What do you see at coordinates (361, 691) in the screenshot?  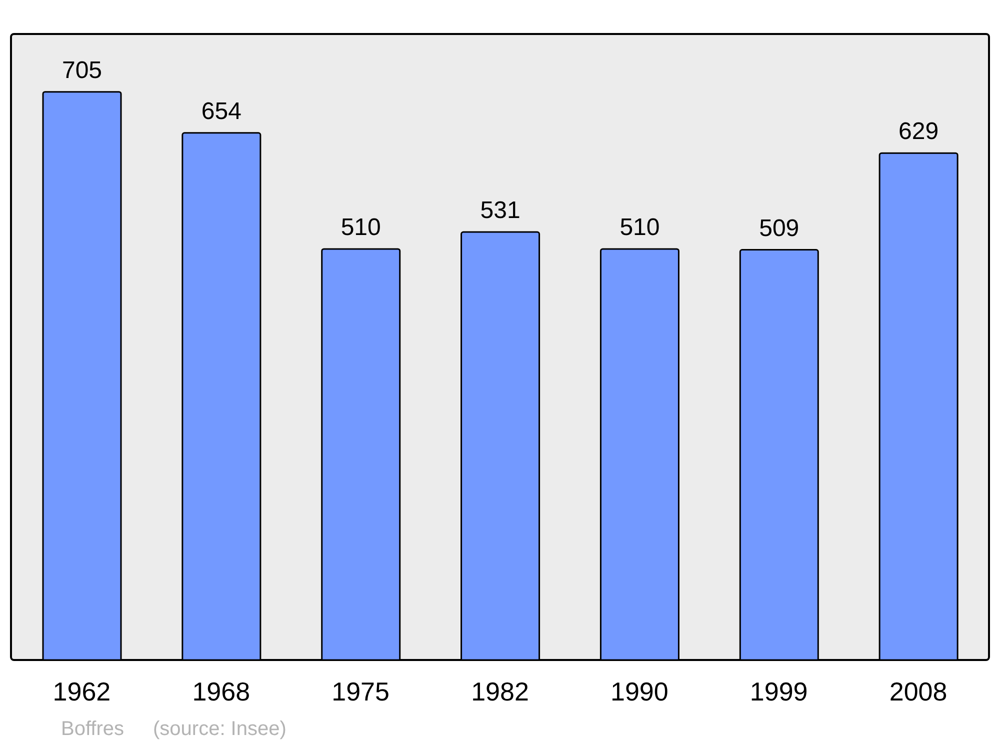 I see `x-tick-label: 1975` at bounding box center [361, 691].